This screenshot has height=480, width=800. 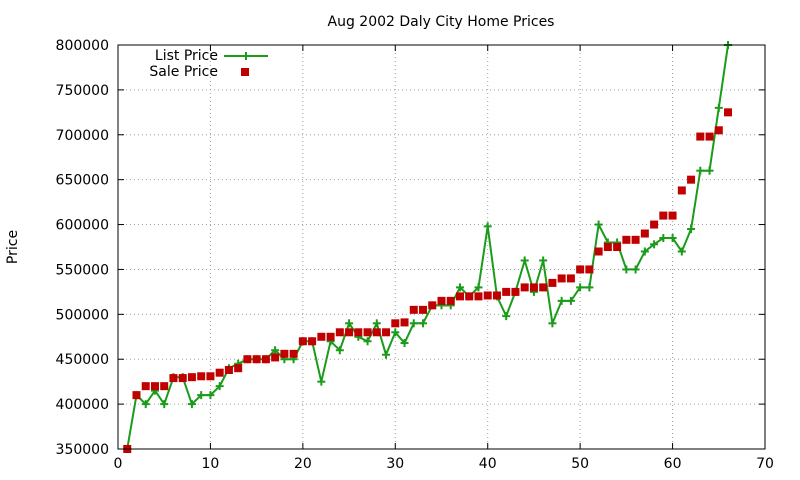 What do you see at coordinates (183, 72) in the screenshot?
I see `legend-label-sale-price: Sale Price` at bounding box center [183, 72].